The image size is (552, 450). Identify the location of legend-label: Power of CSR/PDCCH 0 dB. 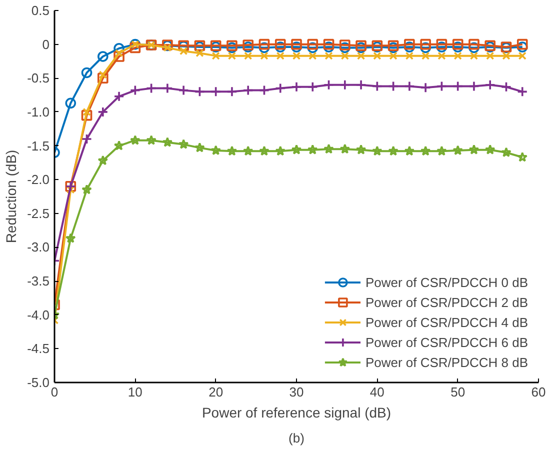
(446, 282).